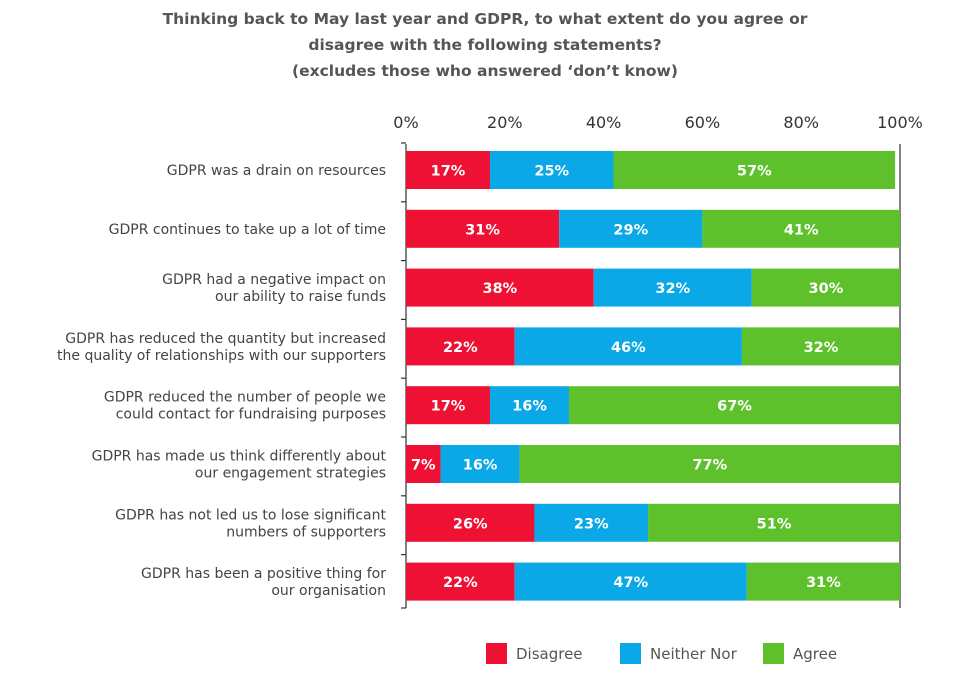 The image size is (970, 678). I want to click on legend-label: Agree, so click(815, 654).